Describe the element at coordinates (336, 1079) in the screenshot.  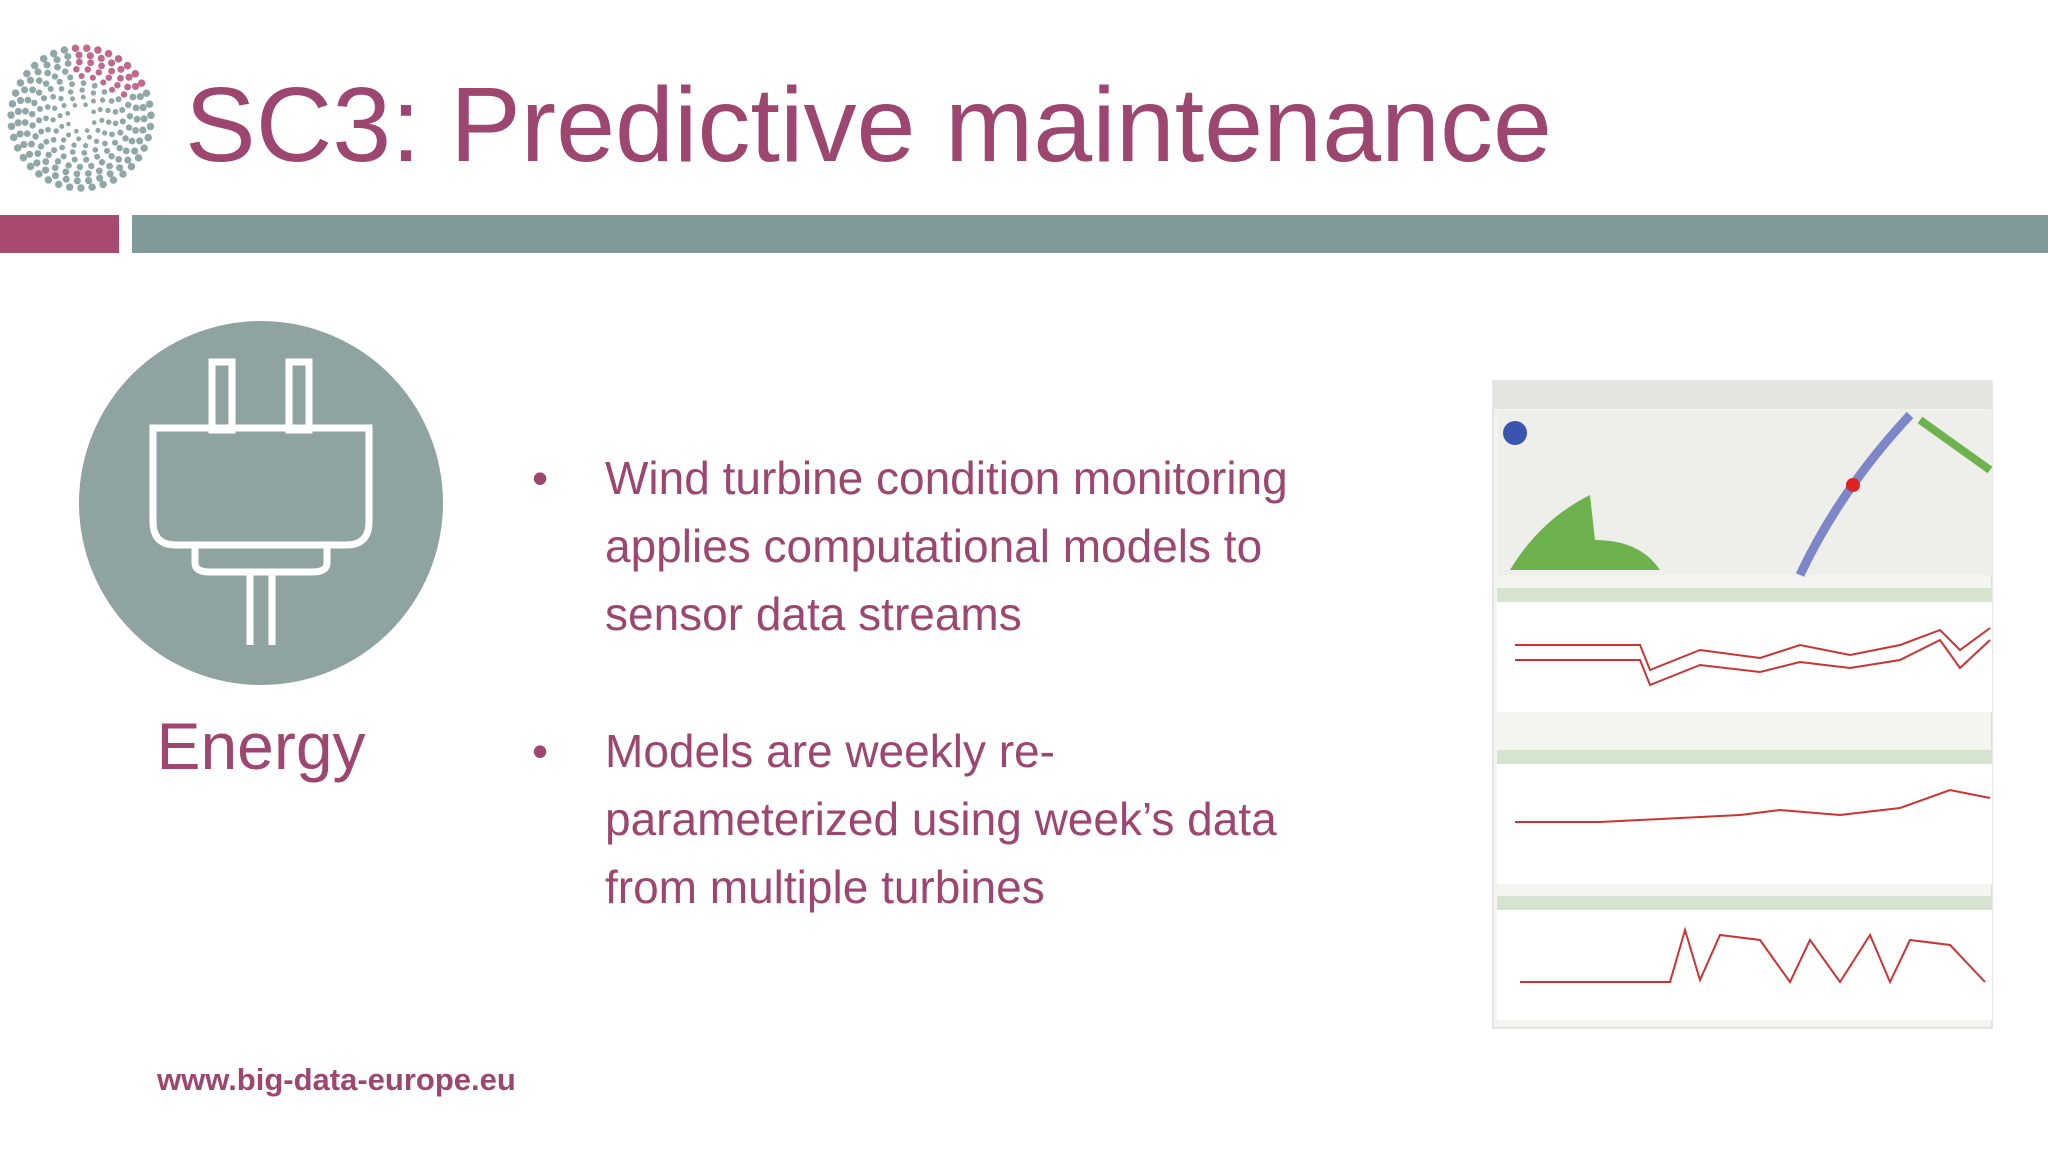
I see `footer-url: www.big-data-europe.eu` at that location.